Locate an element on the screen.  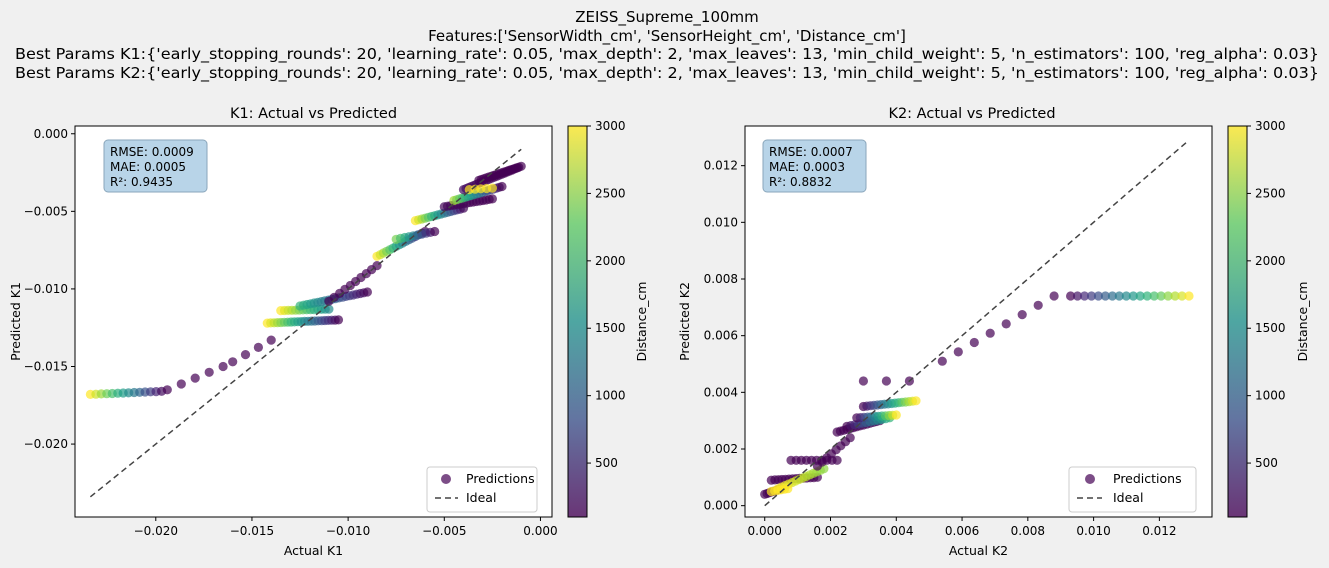
k2-y-tick-label: 0.000 is located at coordinates (721, 506).